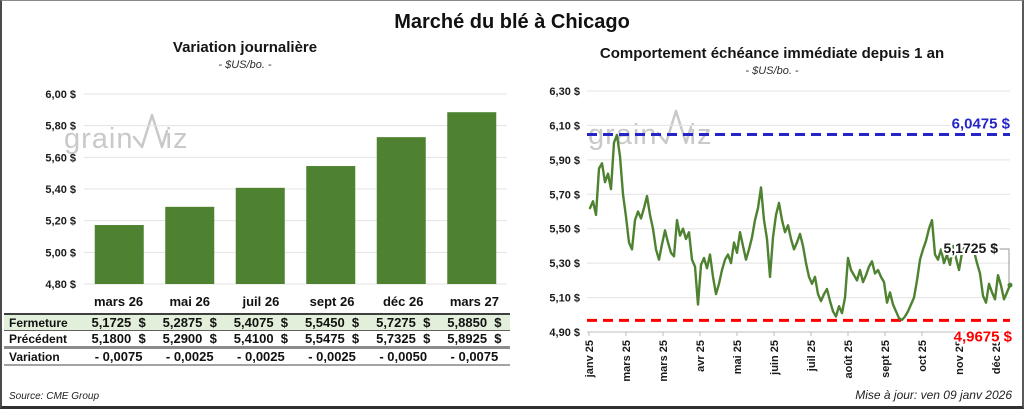 The height and width of the screenshot is (409, 1024). What do you see at coordinates (60, 158) in the screenshot?
I see `y-tick-label: 5,60 $` at bounding box center [60, 158].